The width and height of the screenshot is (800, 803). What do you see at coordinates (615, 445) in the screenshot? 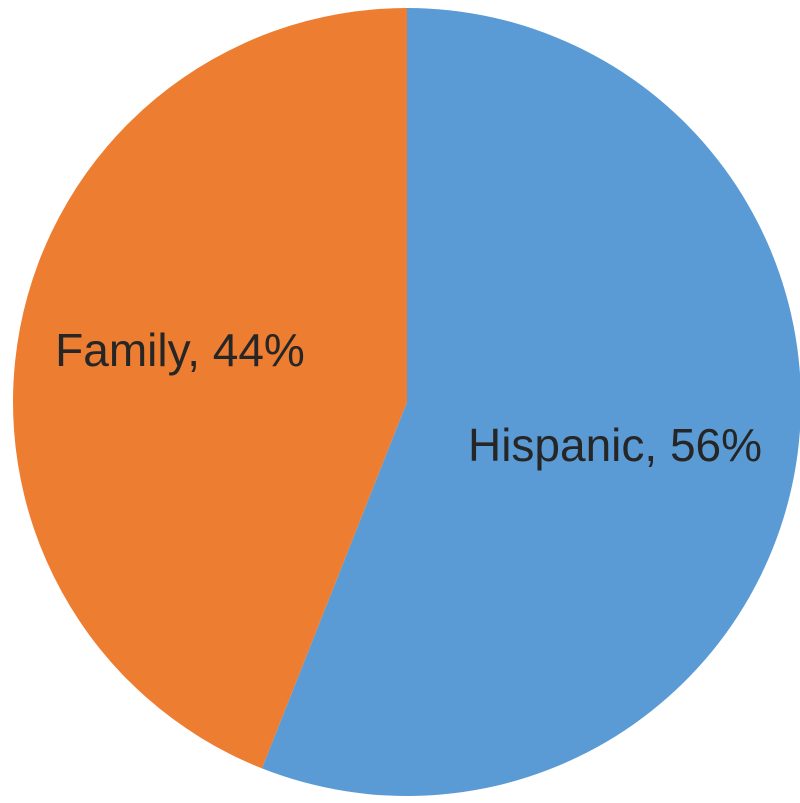
I see `slice-label-hispanic: Hispanic, 56%` at bounding box center [615, 445].